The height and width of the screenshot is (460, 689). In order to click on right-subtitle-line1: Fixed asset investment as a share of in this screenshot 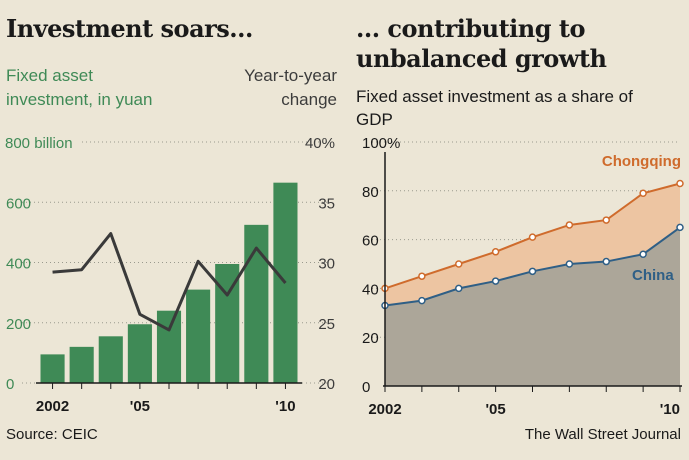, I will do `click(494, 96)`.